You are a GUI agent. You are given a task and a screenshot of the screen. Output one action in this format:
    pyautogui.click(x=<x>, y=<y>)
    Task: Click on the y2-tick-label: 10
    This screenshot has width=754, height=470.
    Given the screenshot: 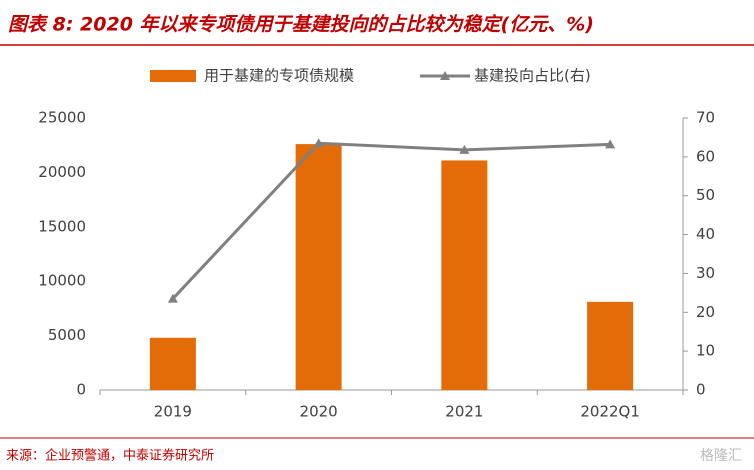 What is the action you would take?
    pyautogui.click(x=705, y=351)
    